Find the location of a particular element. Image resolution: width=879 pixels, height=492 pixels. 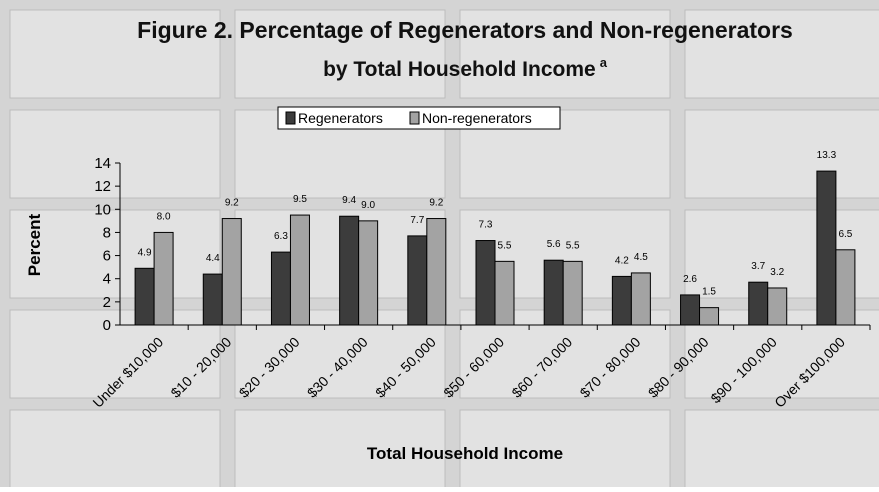

legend-label: Non-regenerators is located at coordinates (477, 118).